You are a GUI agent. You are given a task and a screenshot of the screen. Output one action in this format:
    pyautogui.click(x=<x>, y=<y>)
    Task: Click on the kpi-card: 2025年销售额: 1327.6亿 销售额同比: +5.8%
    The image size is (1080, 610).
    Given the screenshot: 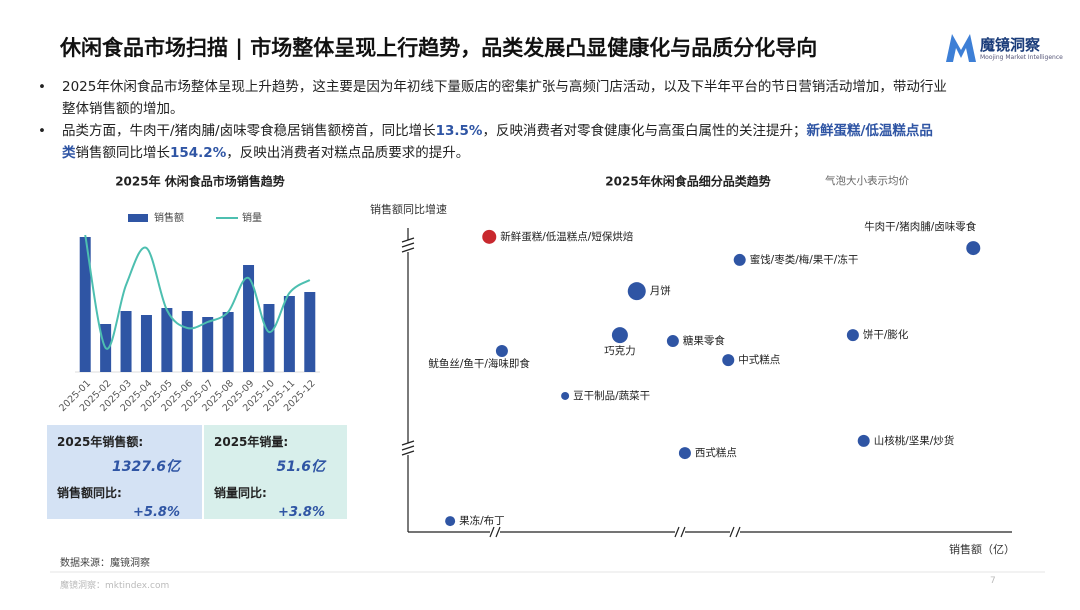 What is the action you would take?
    pyautogui.click(x=124, y=472)
    